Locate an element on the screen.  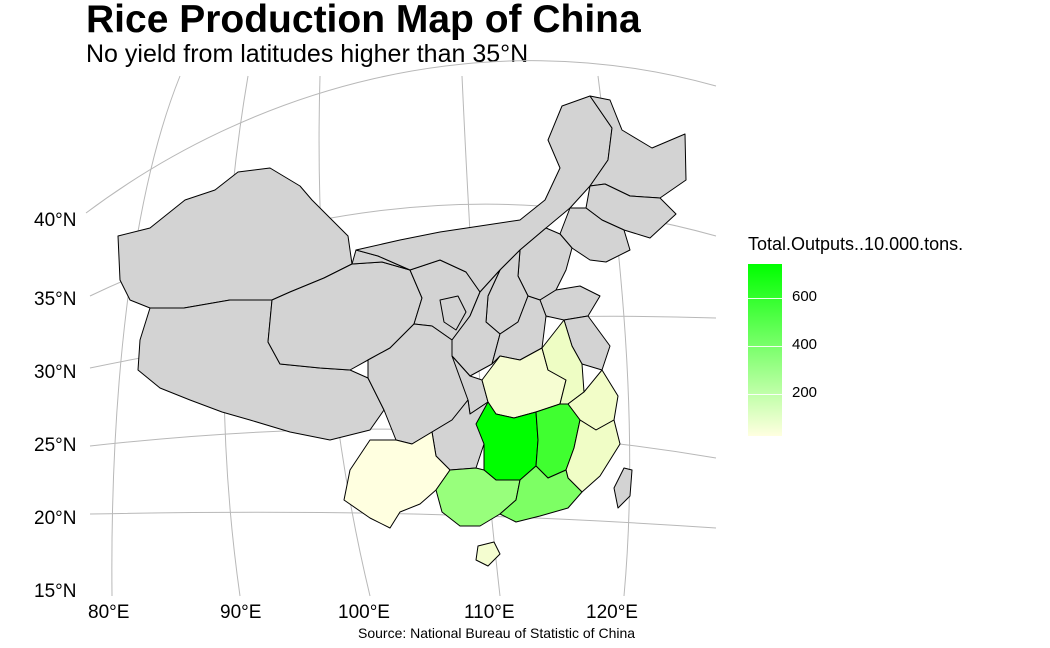
lat-label: 30°N is located at coordinates (55, 372).